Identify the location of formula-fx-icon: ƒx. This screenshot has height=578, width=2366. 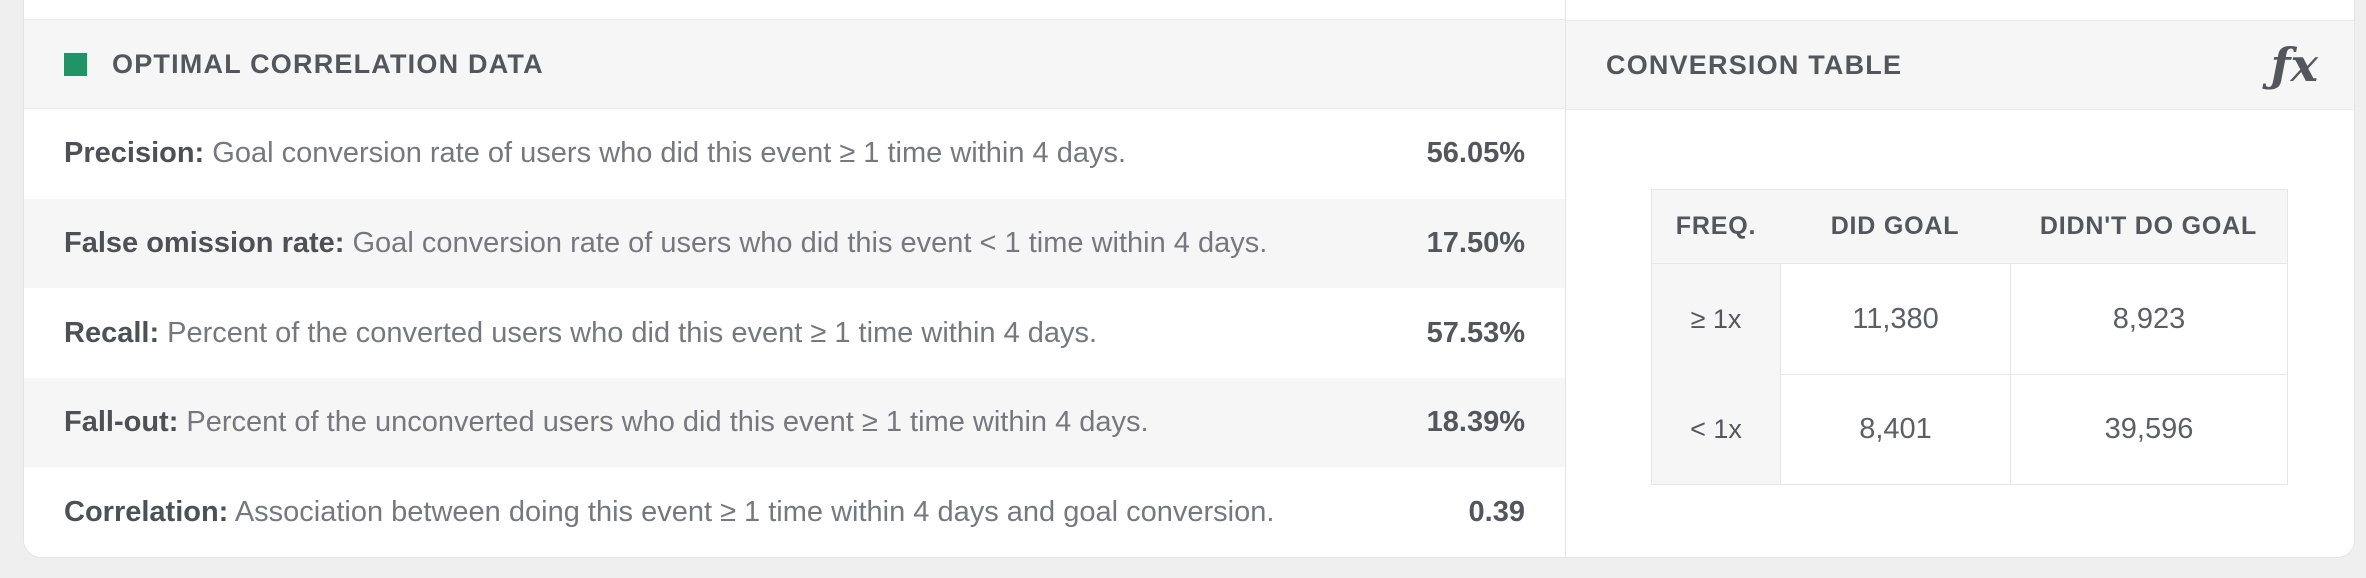
(2294, 65).